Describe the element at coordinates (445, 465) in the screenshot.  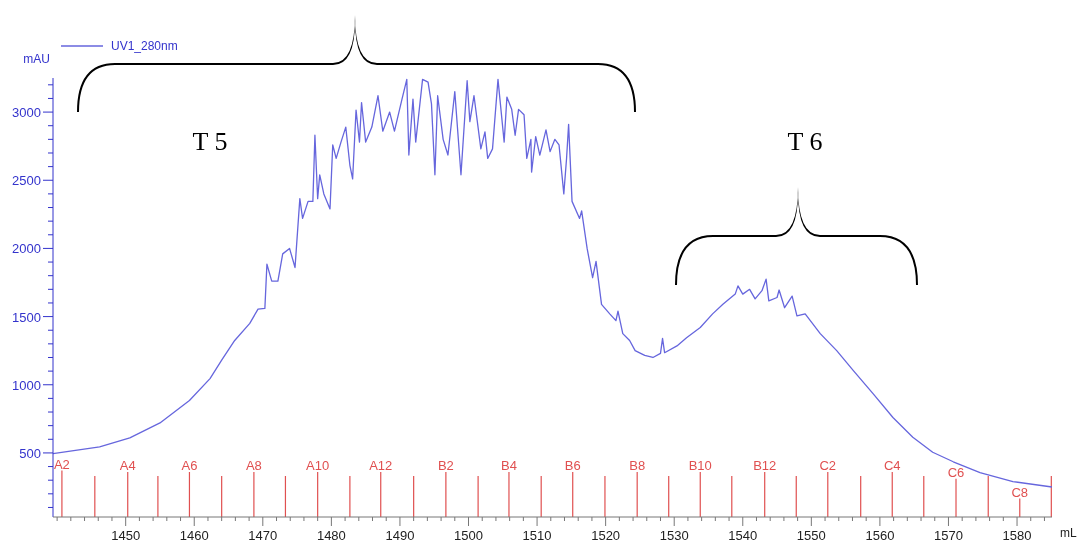
I see `ref-line-label: B2` at that location.